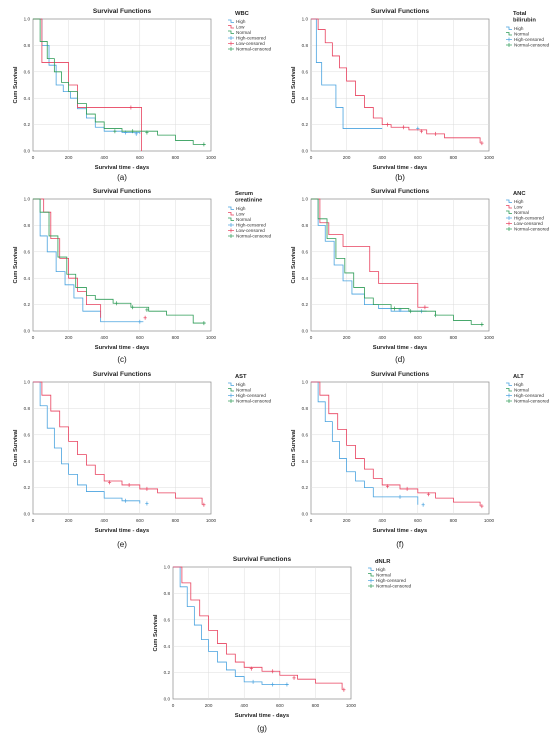  I want to click on panel-caption: (d), so click(400, 359).